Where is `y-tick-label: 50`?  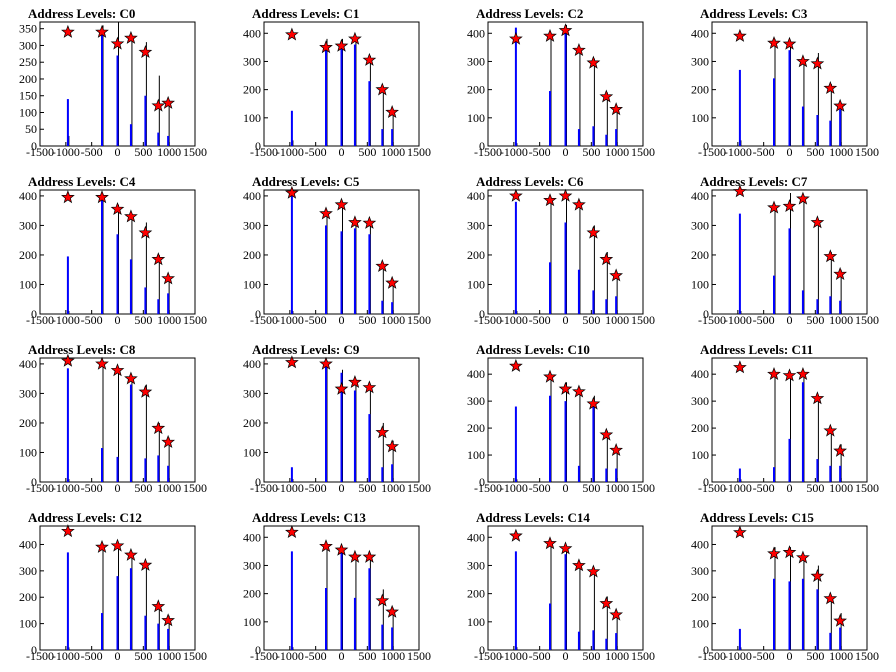
y-tick-label: 50 is located at coordinates (31, 129).